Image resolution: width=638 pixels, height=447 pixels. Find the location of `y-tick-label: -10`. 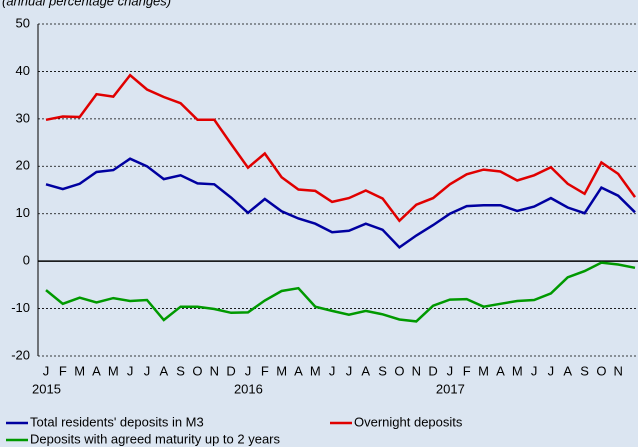

y-tick-label: -10 is located at coordinates (20, 307).